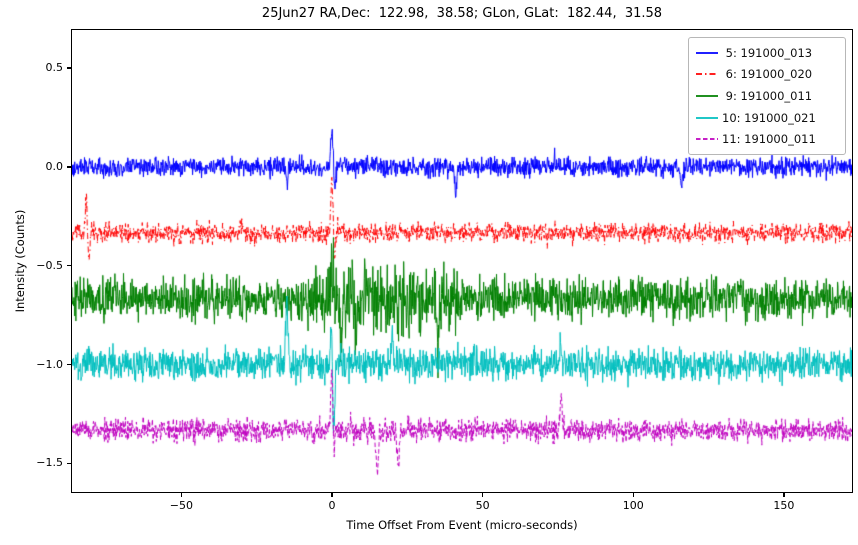 The width and height of the screenshot is (858, 545). Describe the element at coordinates (769, 117) in the screenshot. I see `legend-label: 10: 191000_021` at that location.